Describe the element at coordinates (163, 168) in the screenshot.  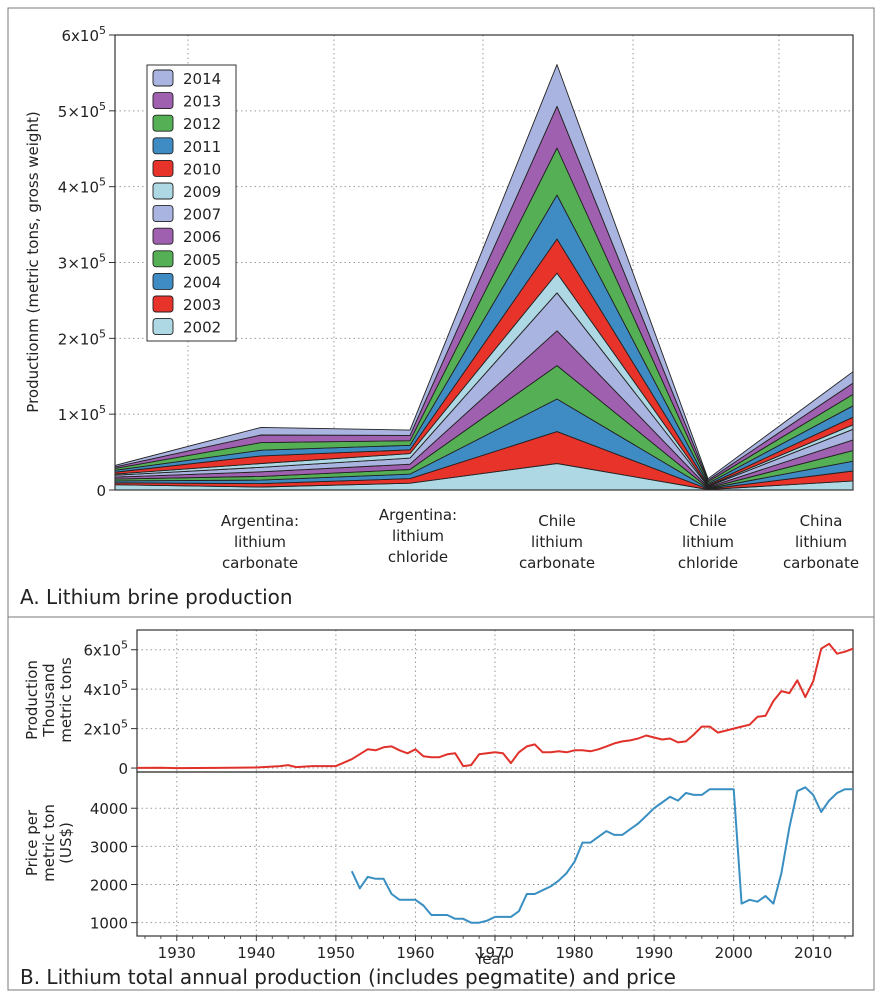
I see `legend-swatch-2010` at that location.